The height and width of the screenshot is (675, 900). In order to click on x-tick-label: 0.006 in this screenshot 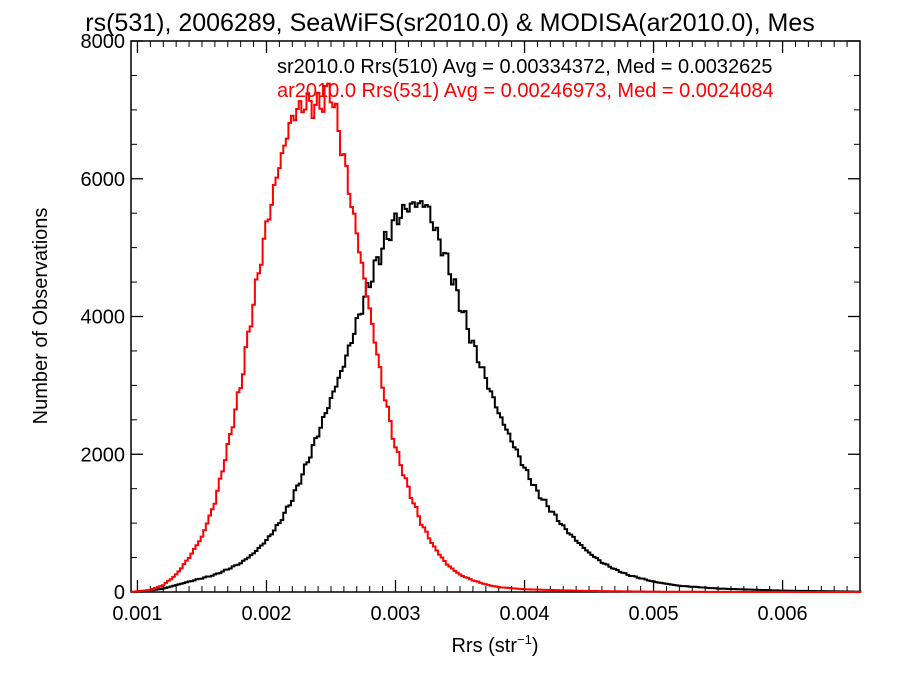, I will do `click(783, 614)`.